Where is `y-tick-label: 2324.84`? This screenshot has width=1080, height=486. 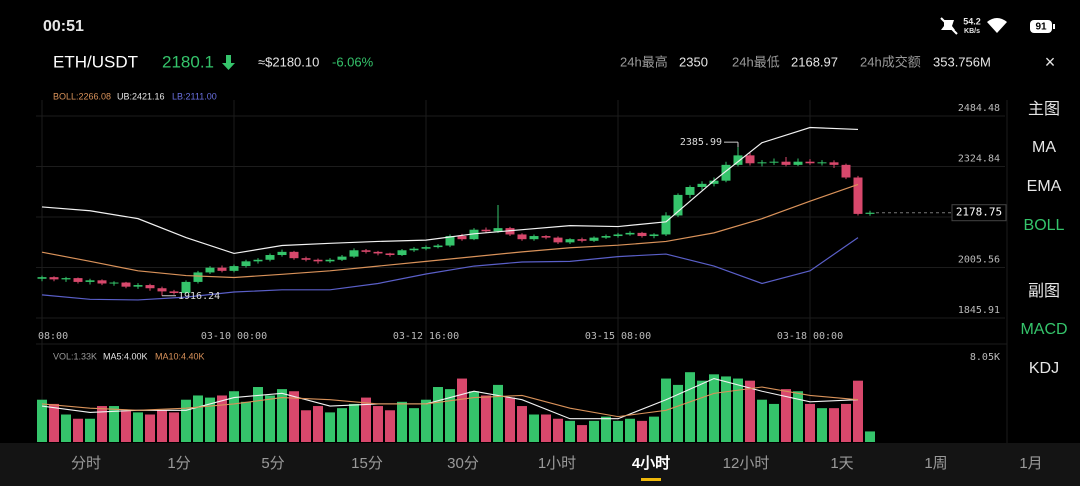
y-tick-label: 2324.84 is located at coordinates (979, 158).